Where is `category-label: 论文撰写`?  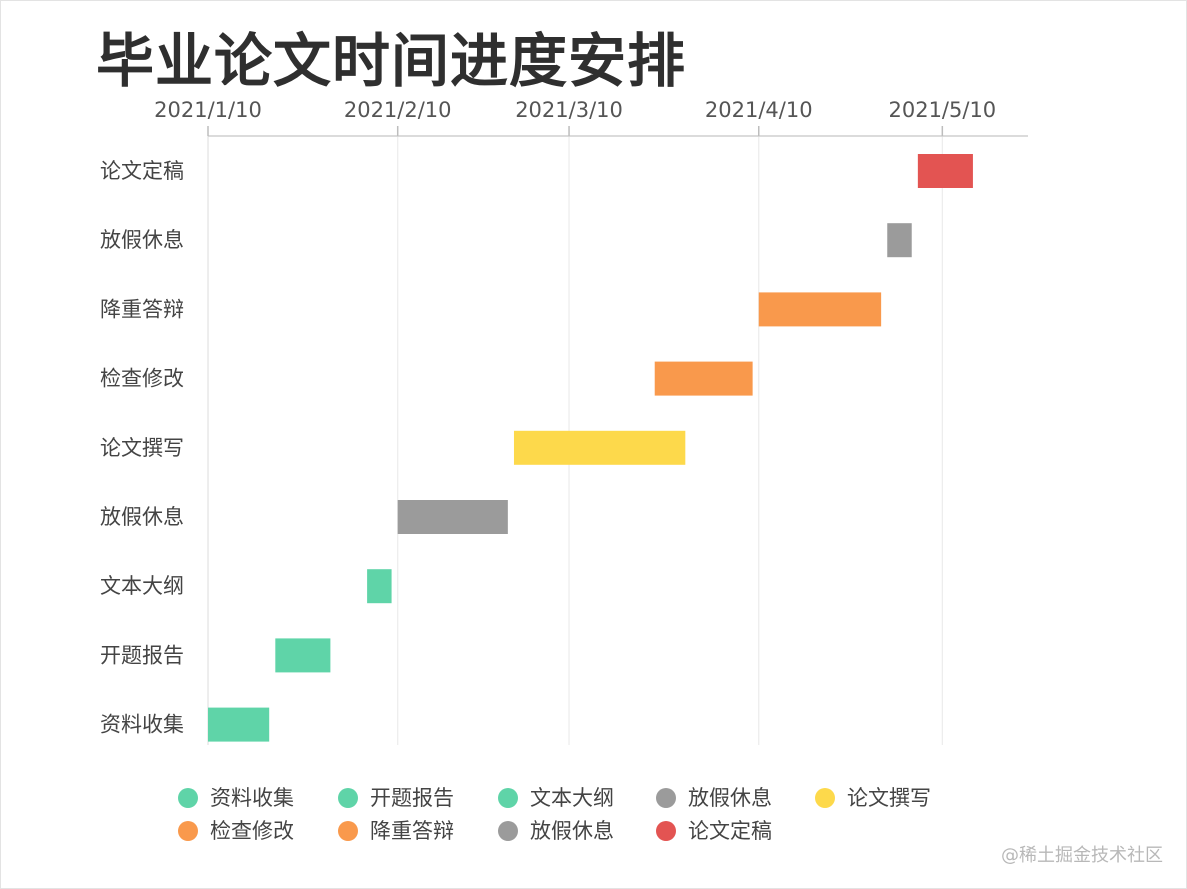
category-label: 论文撰写 is located at coordinates (142, 448).